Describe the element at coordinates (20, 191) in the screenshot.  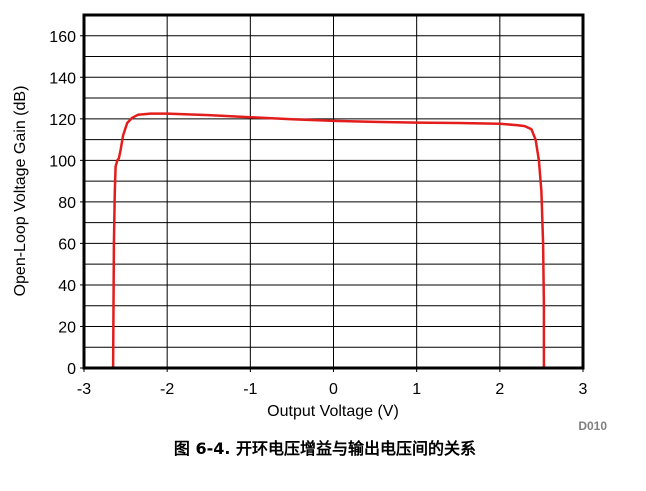
I see `y-axis-label: Open-Loop Voltage Gain (dB)` at that location.